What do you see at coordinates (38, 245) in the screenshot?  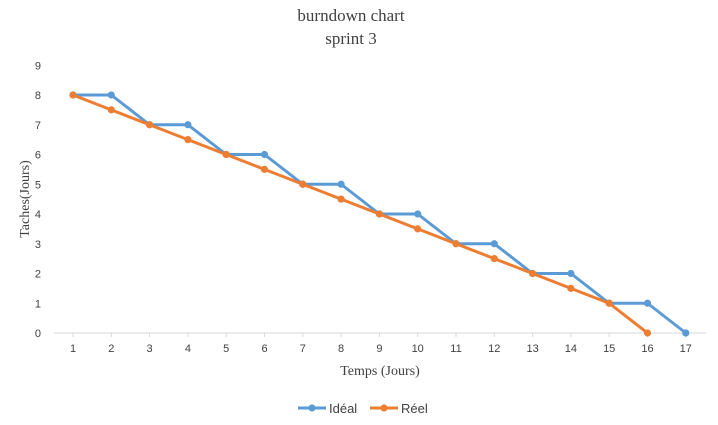 I see `y-tick-label: 3` at bounding box center [38, 245].